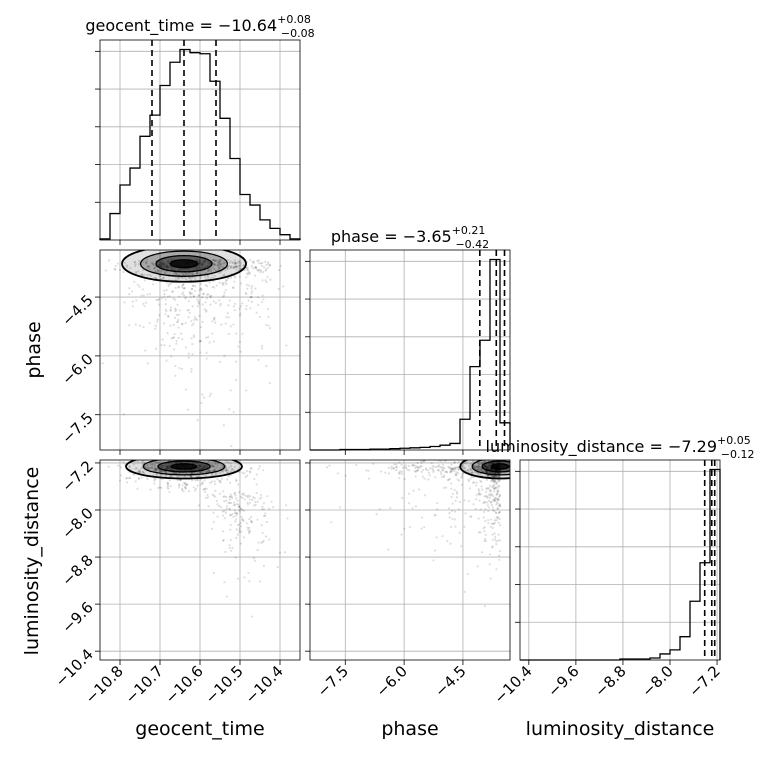 The image size is (760, 760). Describe the element at coordinates (450, 681) in the screenshot. I see `x-tick-label: −4.5` at that location.